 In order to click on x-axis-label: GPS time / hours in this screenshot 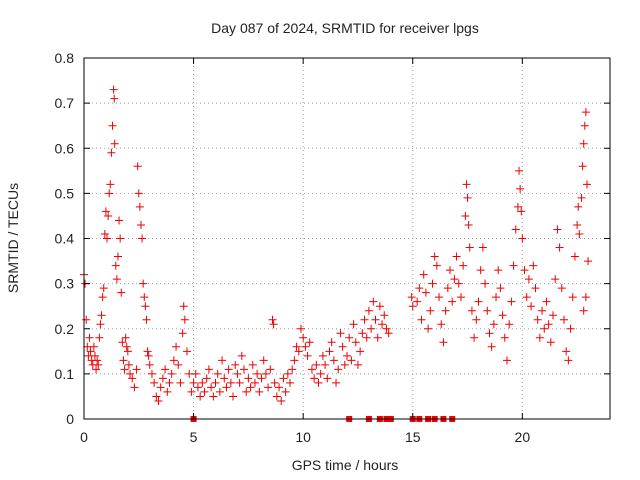, I will do `click(345, 465)`.